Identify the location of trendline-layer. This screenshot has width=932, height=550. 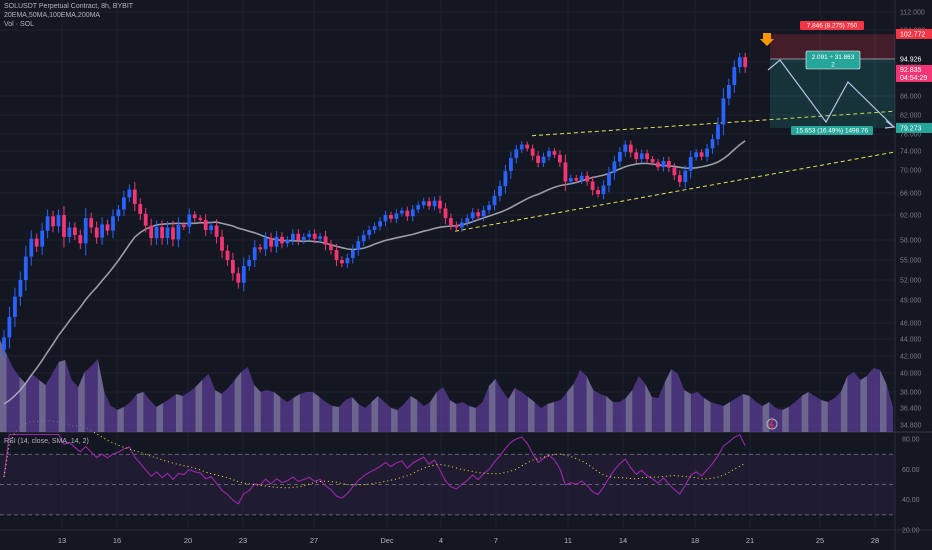
(675, 171).